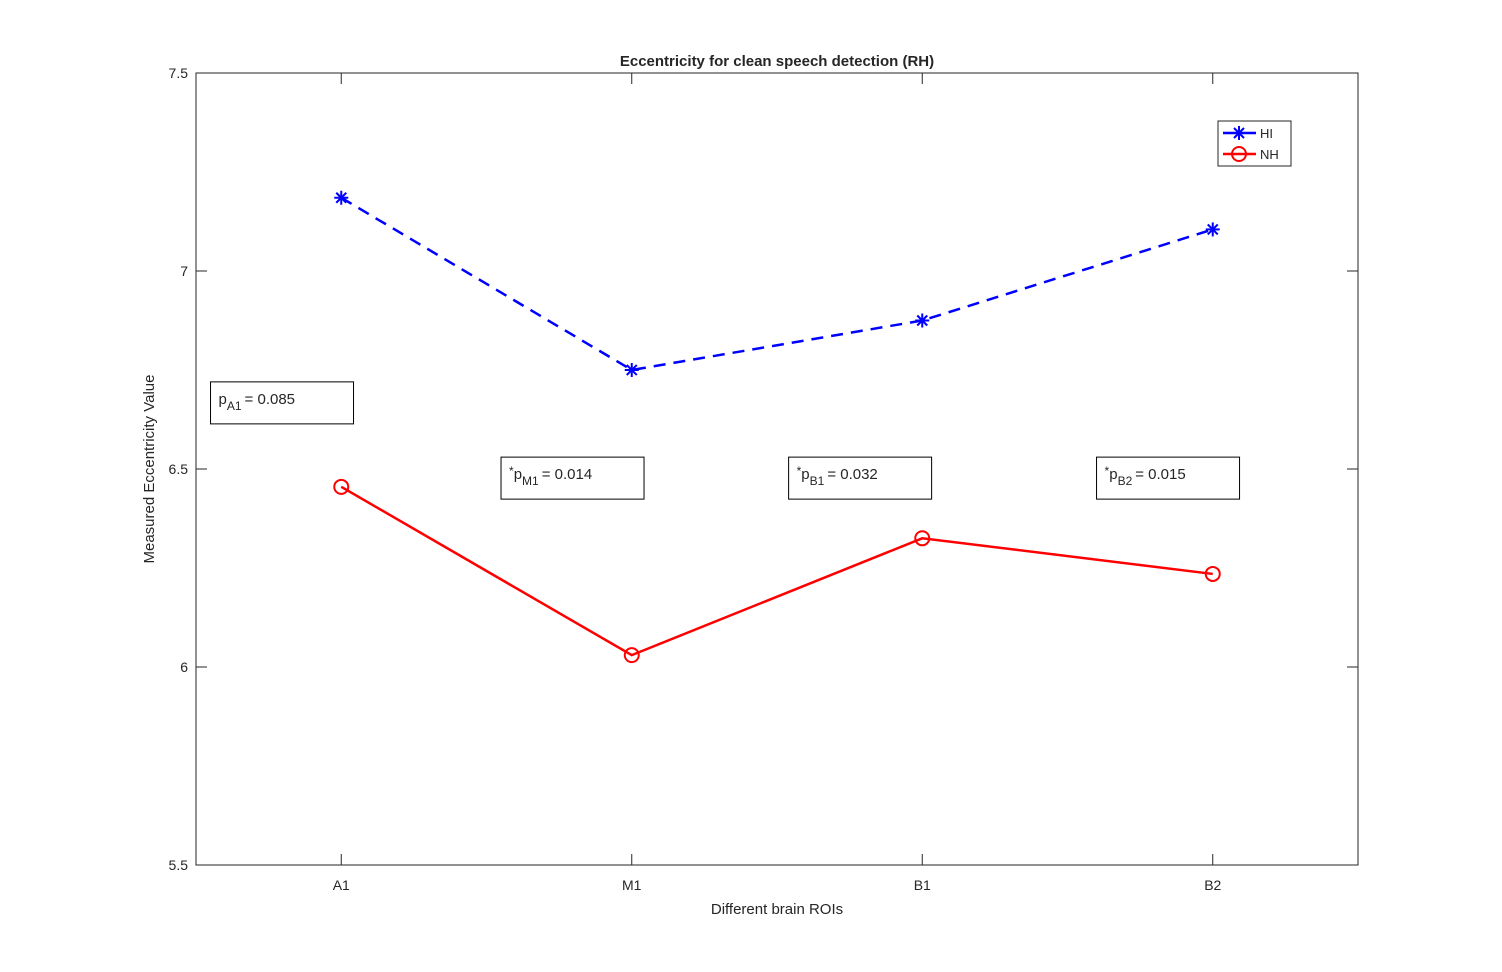 The image size is (1502, 972). I want to click on x-axis-label: Different brain ROIs, so click(777, 909).